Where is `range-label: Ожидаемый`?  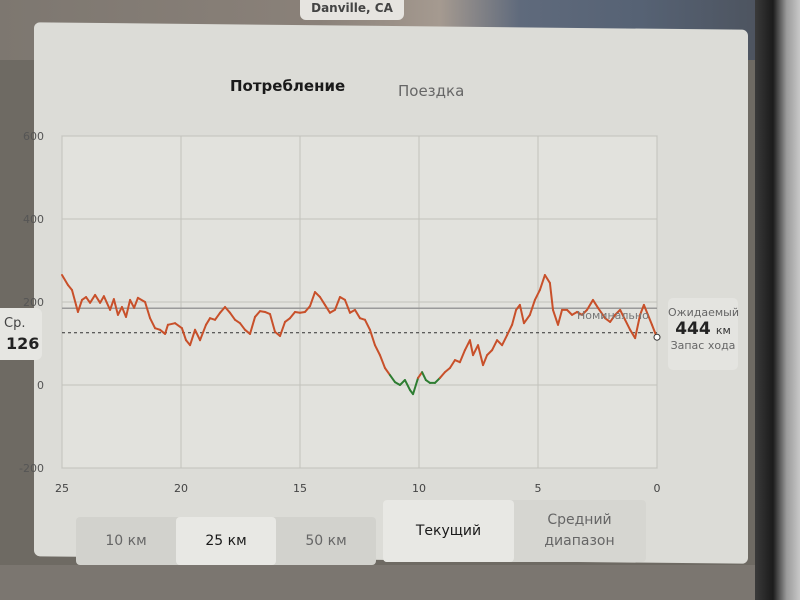 range-label: Ожидаемый is located at coordinates (703, 312).